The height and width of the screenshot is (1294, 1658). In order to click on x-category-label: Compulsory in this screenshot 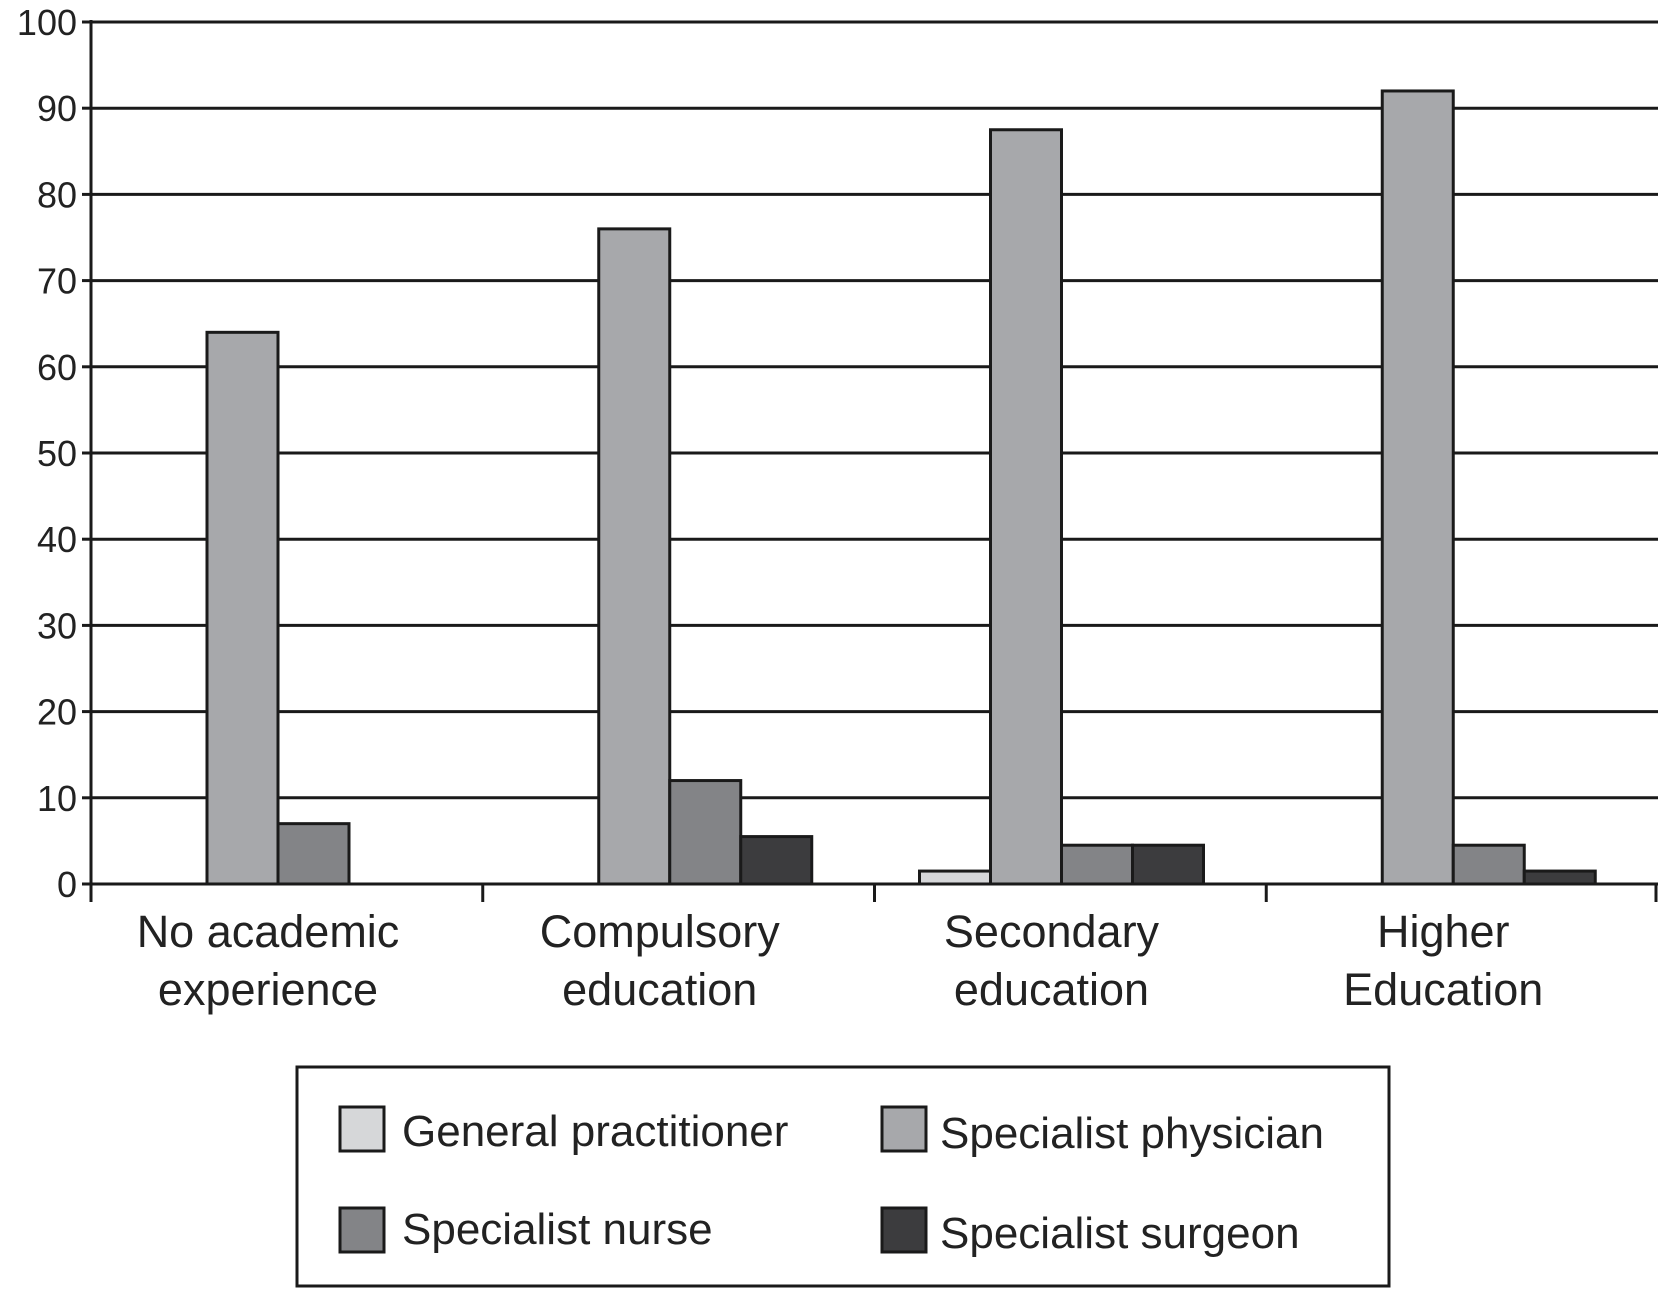, I will do `click(660, 931)`.